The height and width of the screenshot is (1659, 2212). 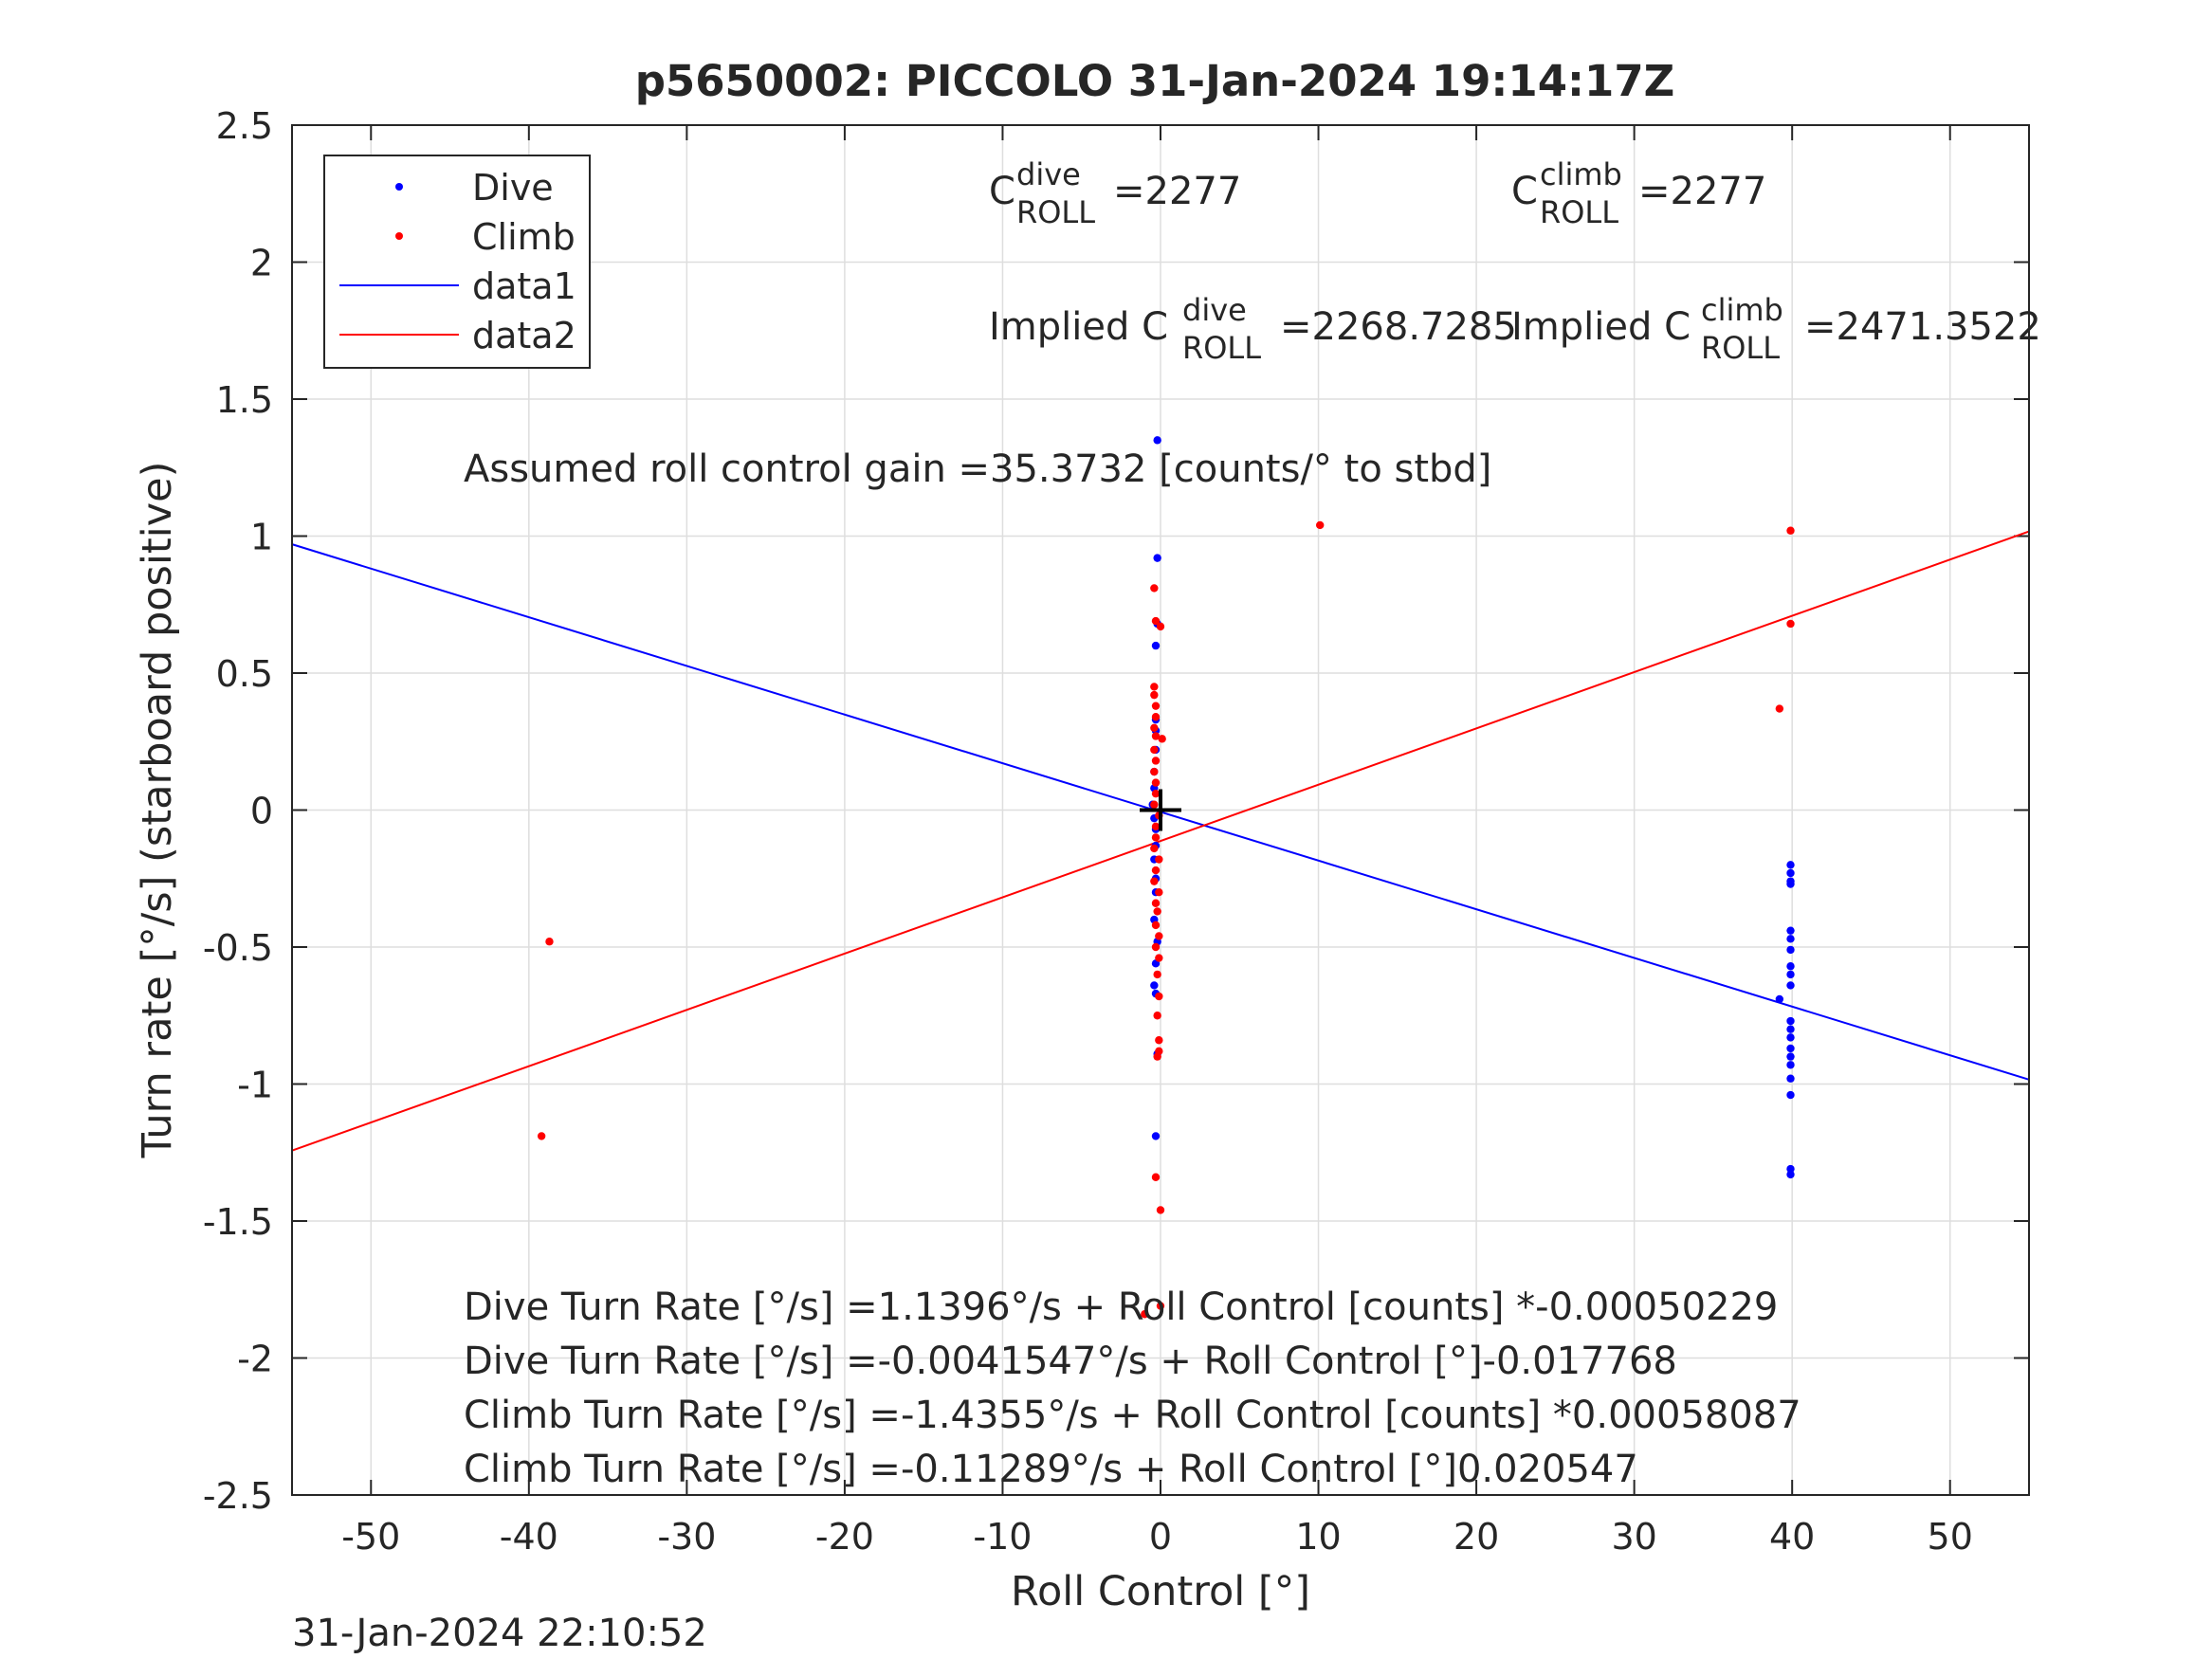 I want to click on implied-climb-prefix: Implied C, so click(x=1601, y=327).